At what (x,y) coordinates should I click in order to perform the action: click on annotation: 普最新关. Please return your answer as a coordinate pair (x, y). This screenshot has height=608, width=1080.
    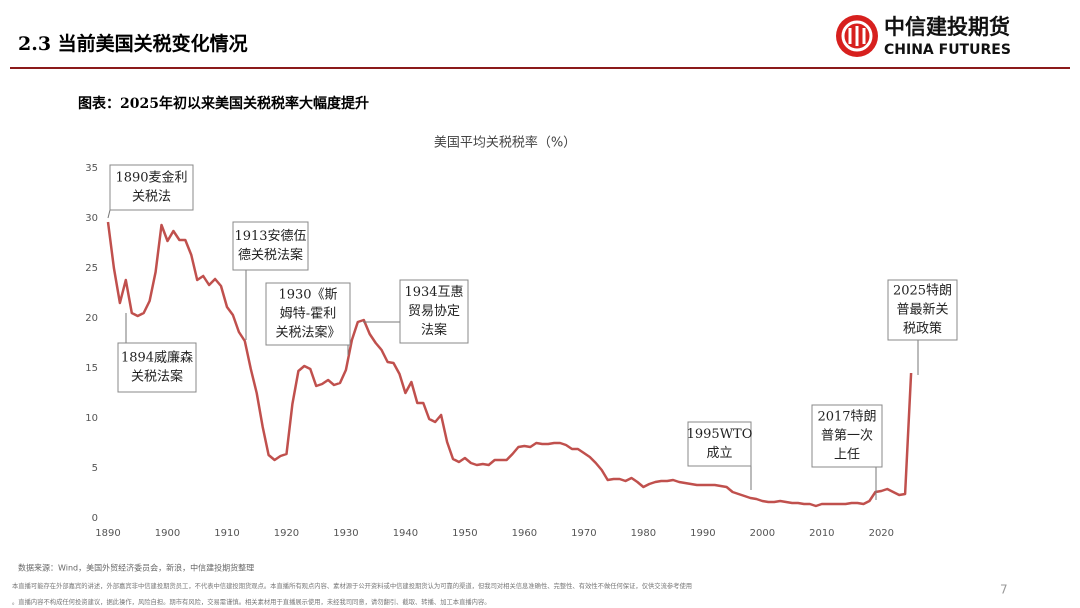
    Looking at the image, I should click on (922, 310).